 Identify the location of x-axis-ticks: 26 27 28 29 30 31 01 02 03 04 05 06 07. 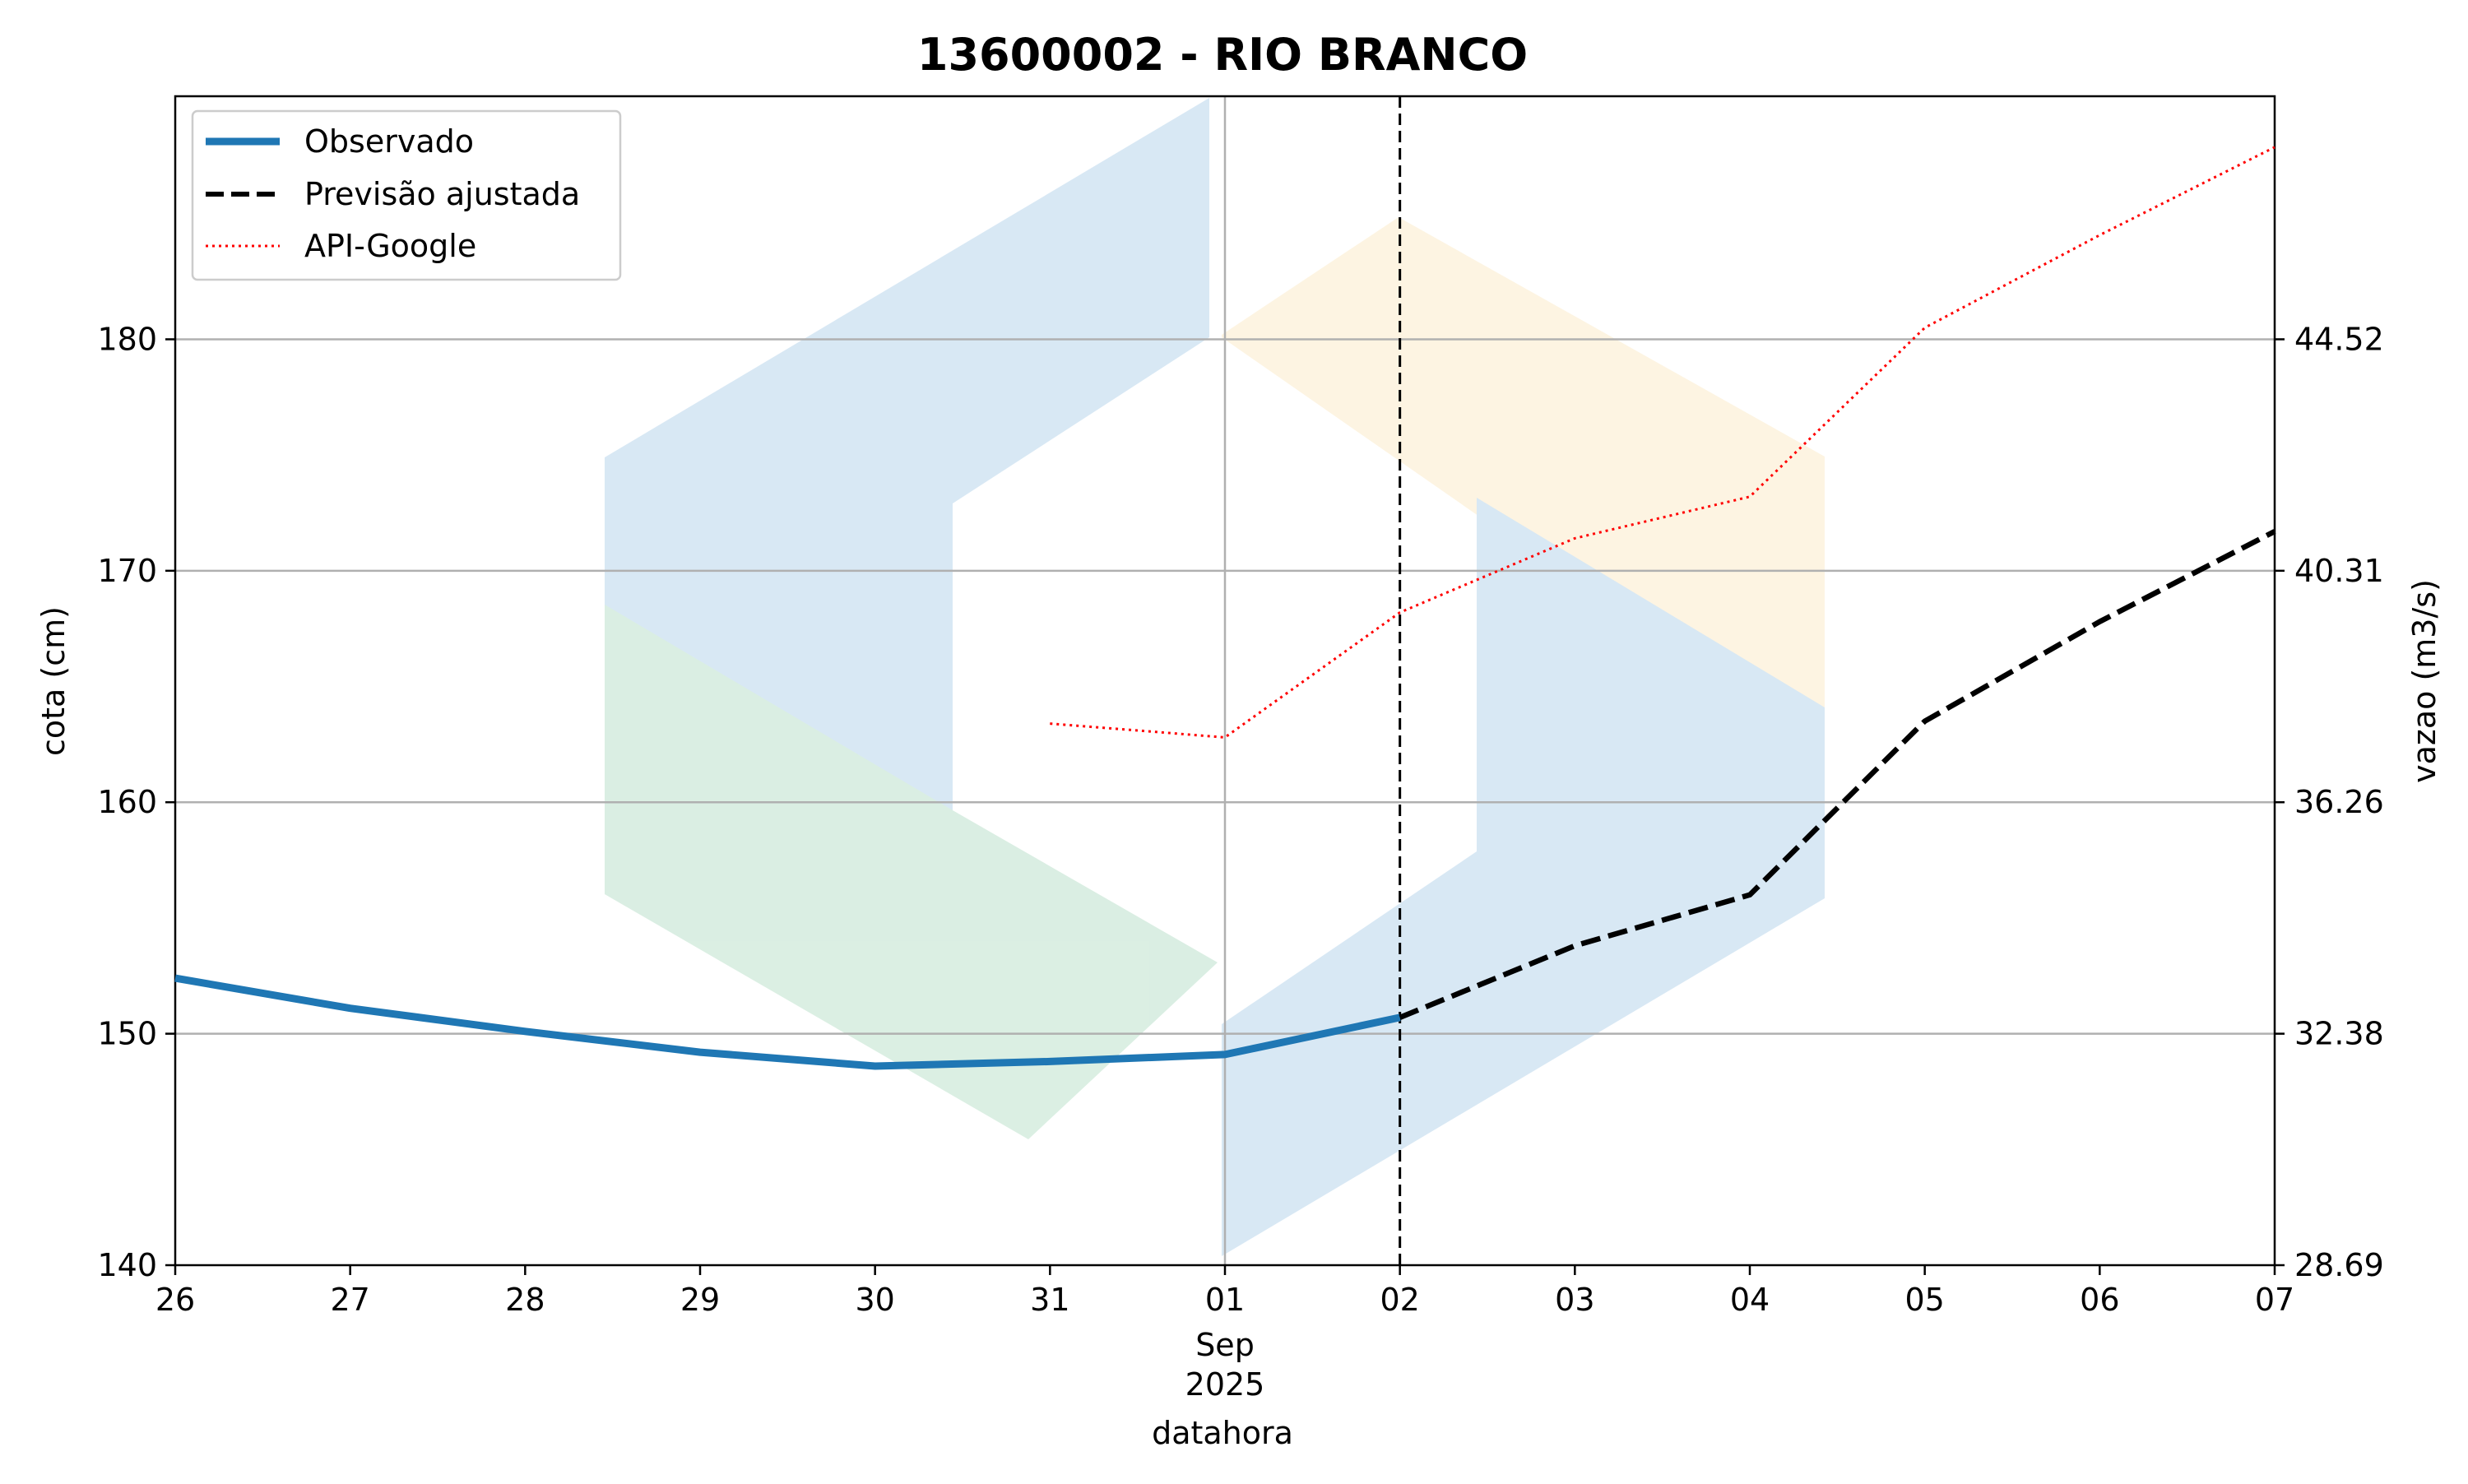
(1224, 1291).